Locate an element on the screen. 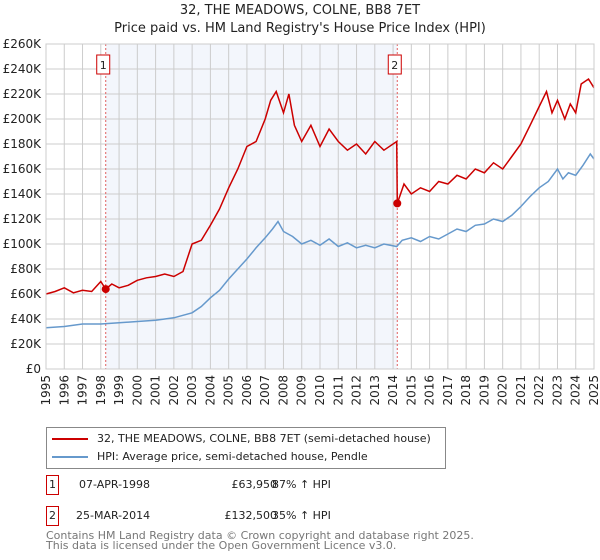 Image resolution: width=600 pixels, height=560 pixels. y-tick-label: £160K is located at coordinates (23, 169).